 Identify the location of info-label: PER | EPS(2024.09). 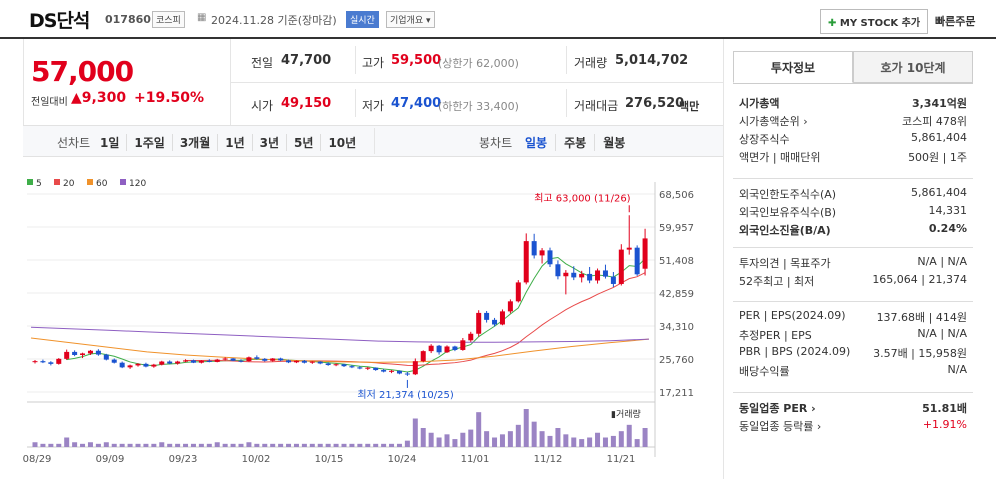
(792, 315).